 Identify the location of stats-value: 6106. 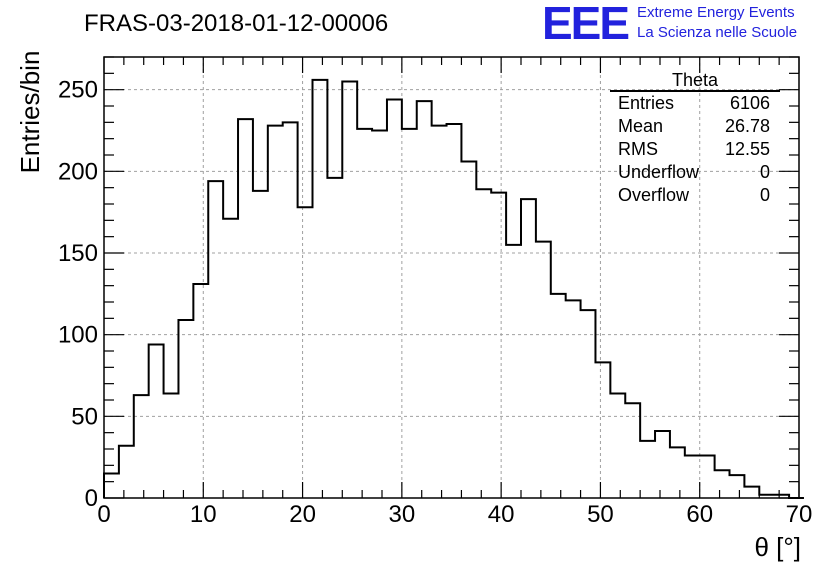
(749, 103).